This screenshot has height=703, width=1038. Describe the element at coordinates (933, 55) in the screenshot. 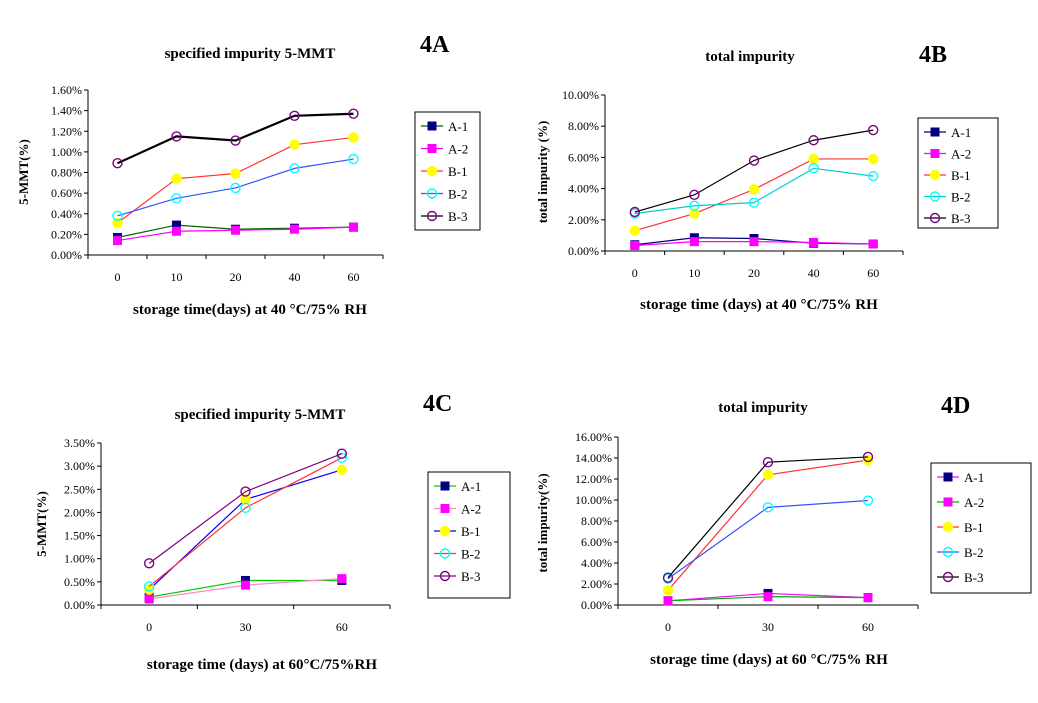

I see `panel-tag: 4B` at that location.